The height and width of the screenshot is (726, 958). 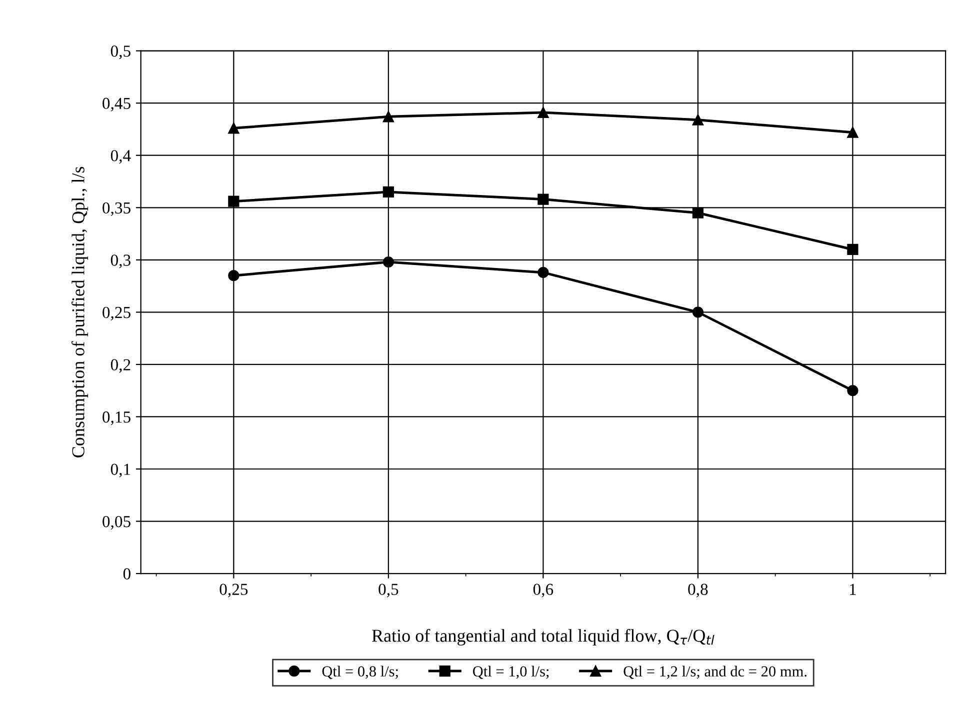 I want to click on y-tick-label: 0,1, so click(x=120, y=471).